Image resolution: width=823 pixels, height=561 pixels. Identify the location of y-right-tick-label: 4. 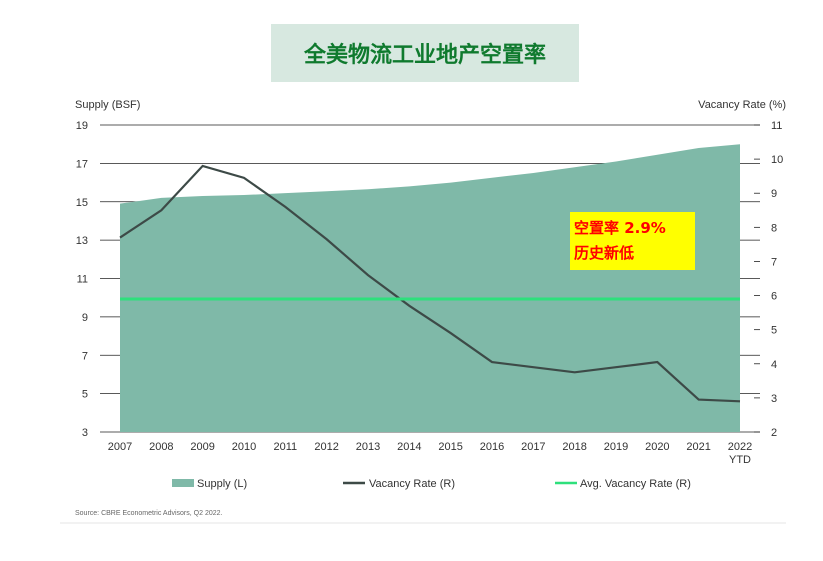
(774, 365).